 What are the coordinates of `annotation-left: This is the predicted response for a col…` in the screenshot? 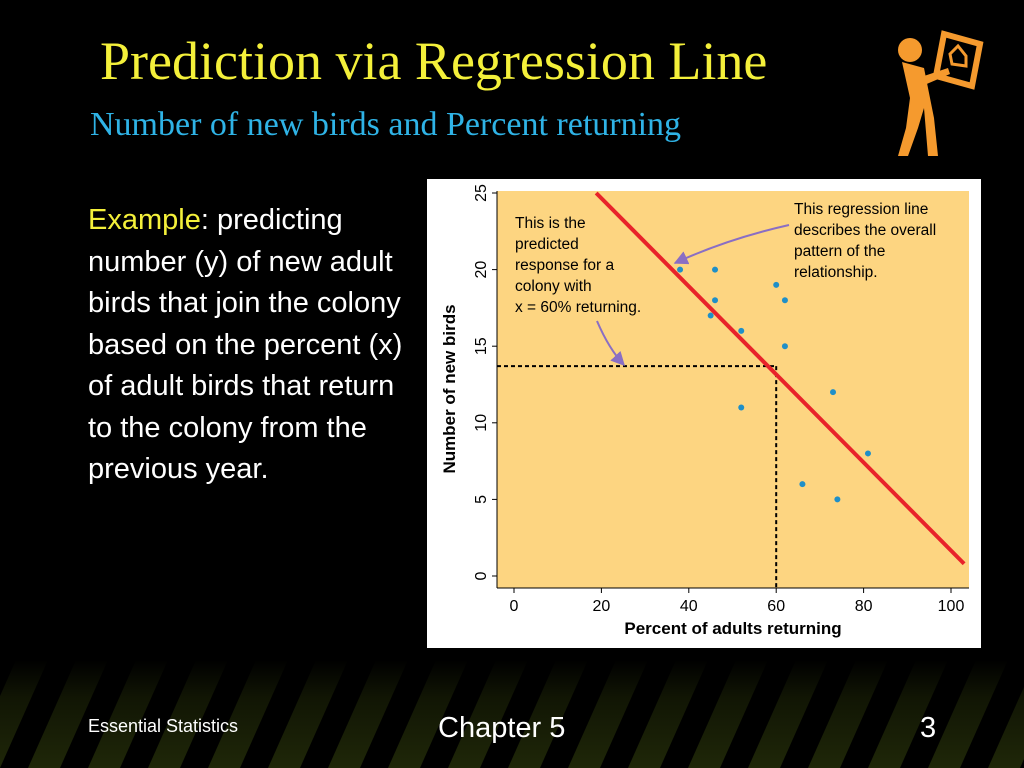 It's located at (578, 265).